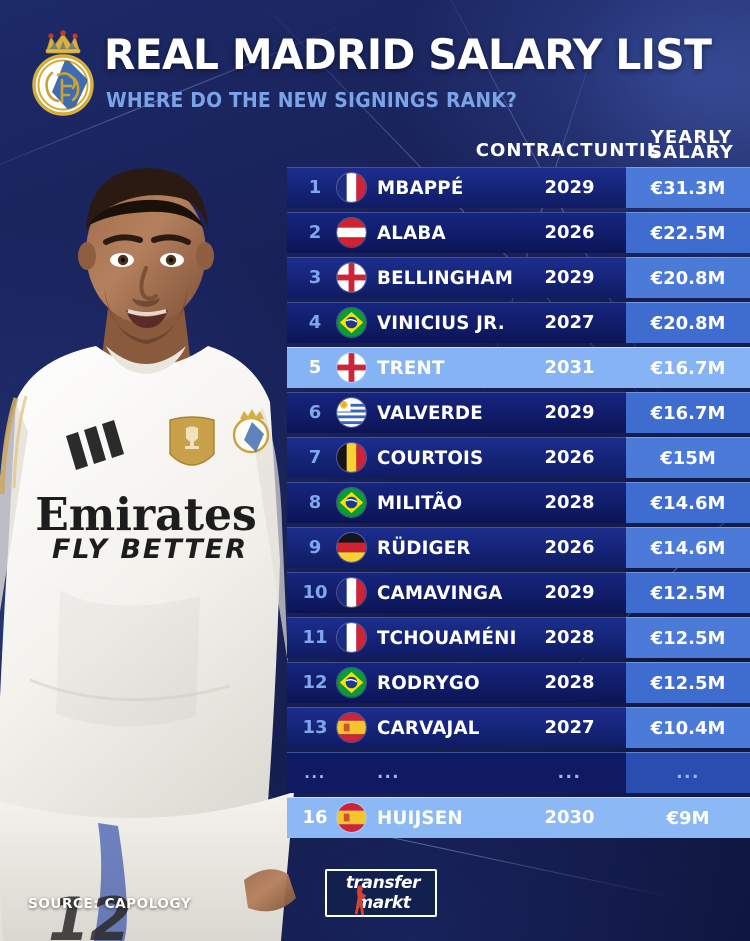 The width and height of the screenshot is (750, 941). I want to click on transfermarkt-logo: transfer markt, so click(381, 893).